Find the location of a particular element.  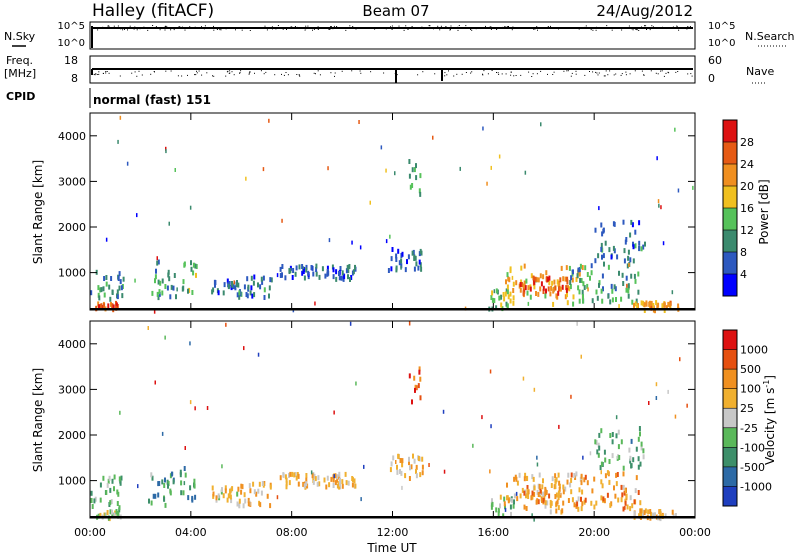

x-tick-label: 12:00 is located at coordinates (393, 532).